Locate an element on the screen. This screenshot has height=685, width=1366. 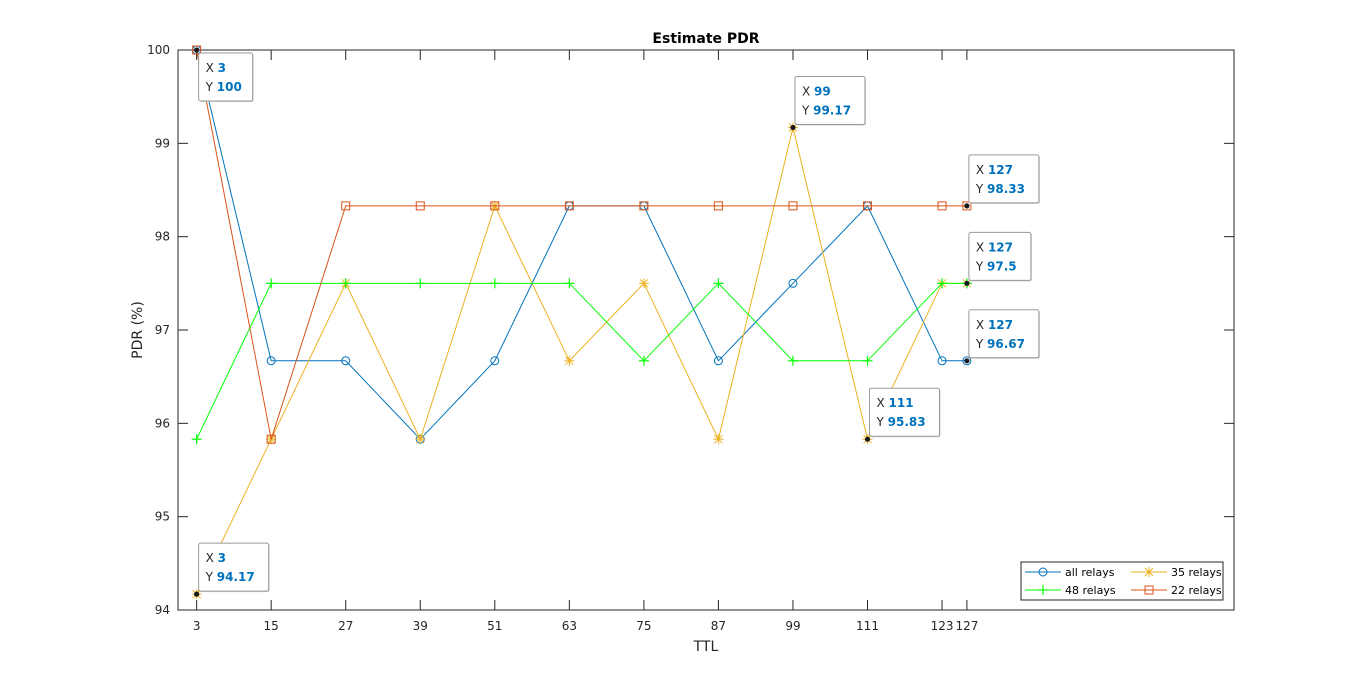
series-line-48-relays is located at coordinates (581, 361).